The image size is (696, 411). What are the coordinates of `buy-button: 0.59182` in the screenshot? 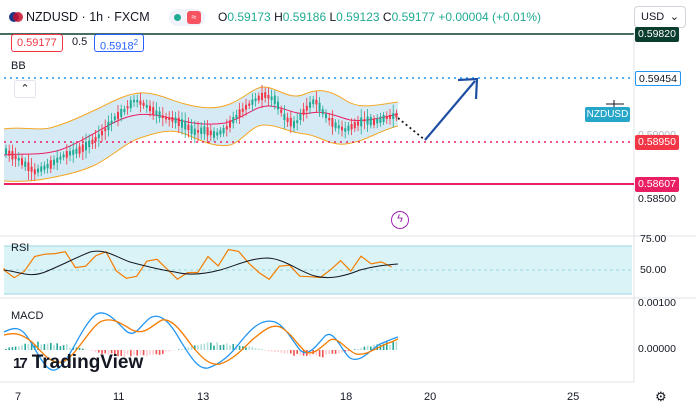 It's located at (119, 43).